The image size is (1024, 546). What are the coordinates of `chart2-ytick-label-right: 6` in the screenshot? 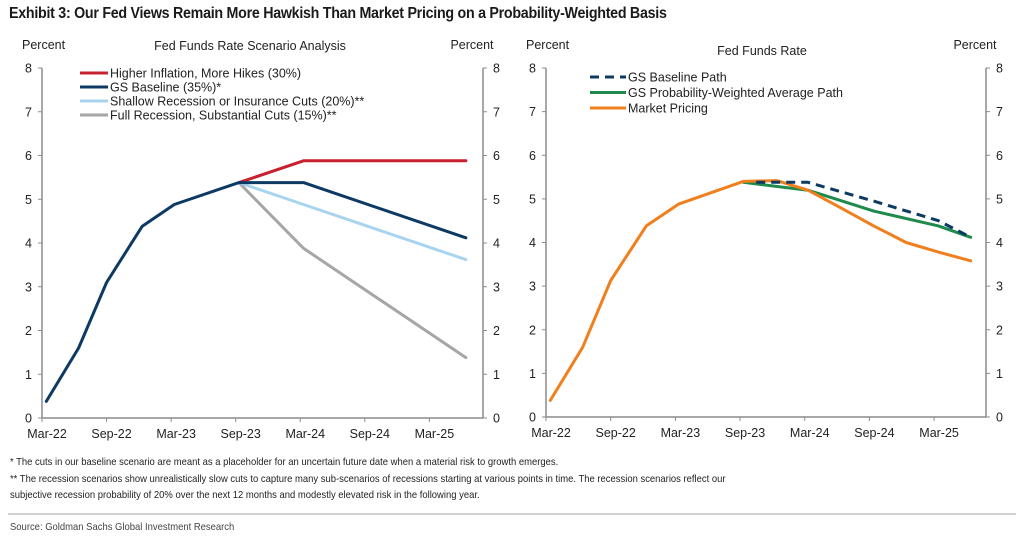 It's located at (999, 156).